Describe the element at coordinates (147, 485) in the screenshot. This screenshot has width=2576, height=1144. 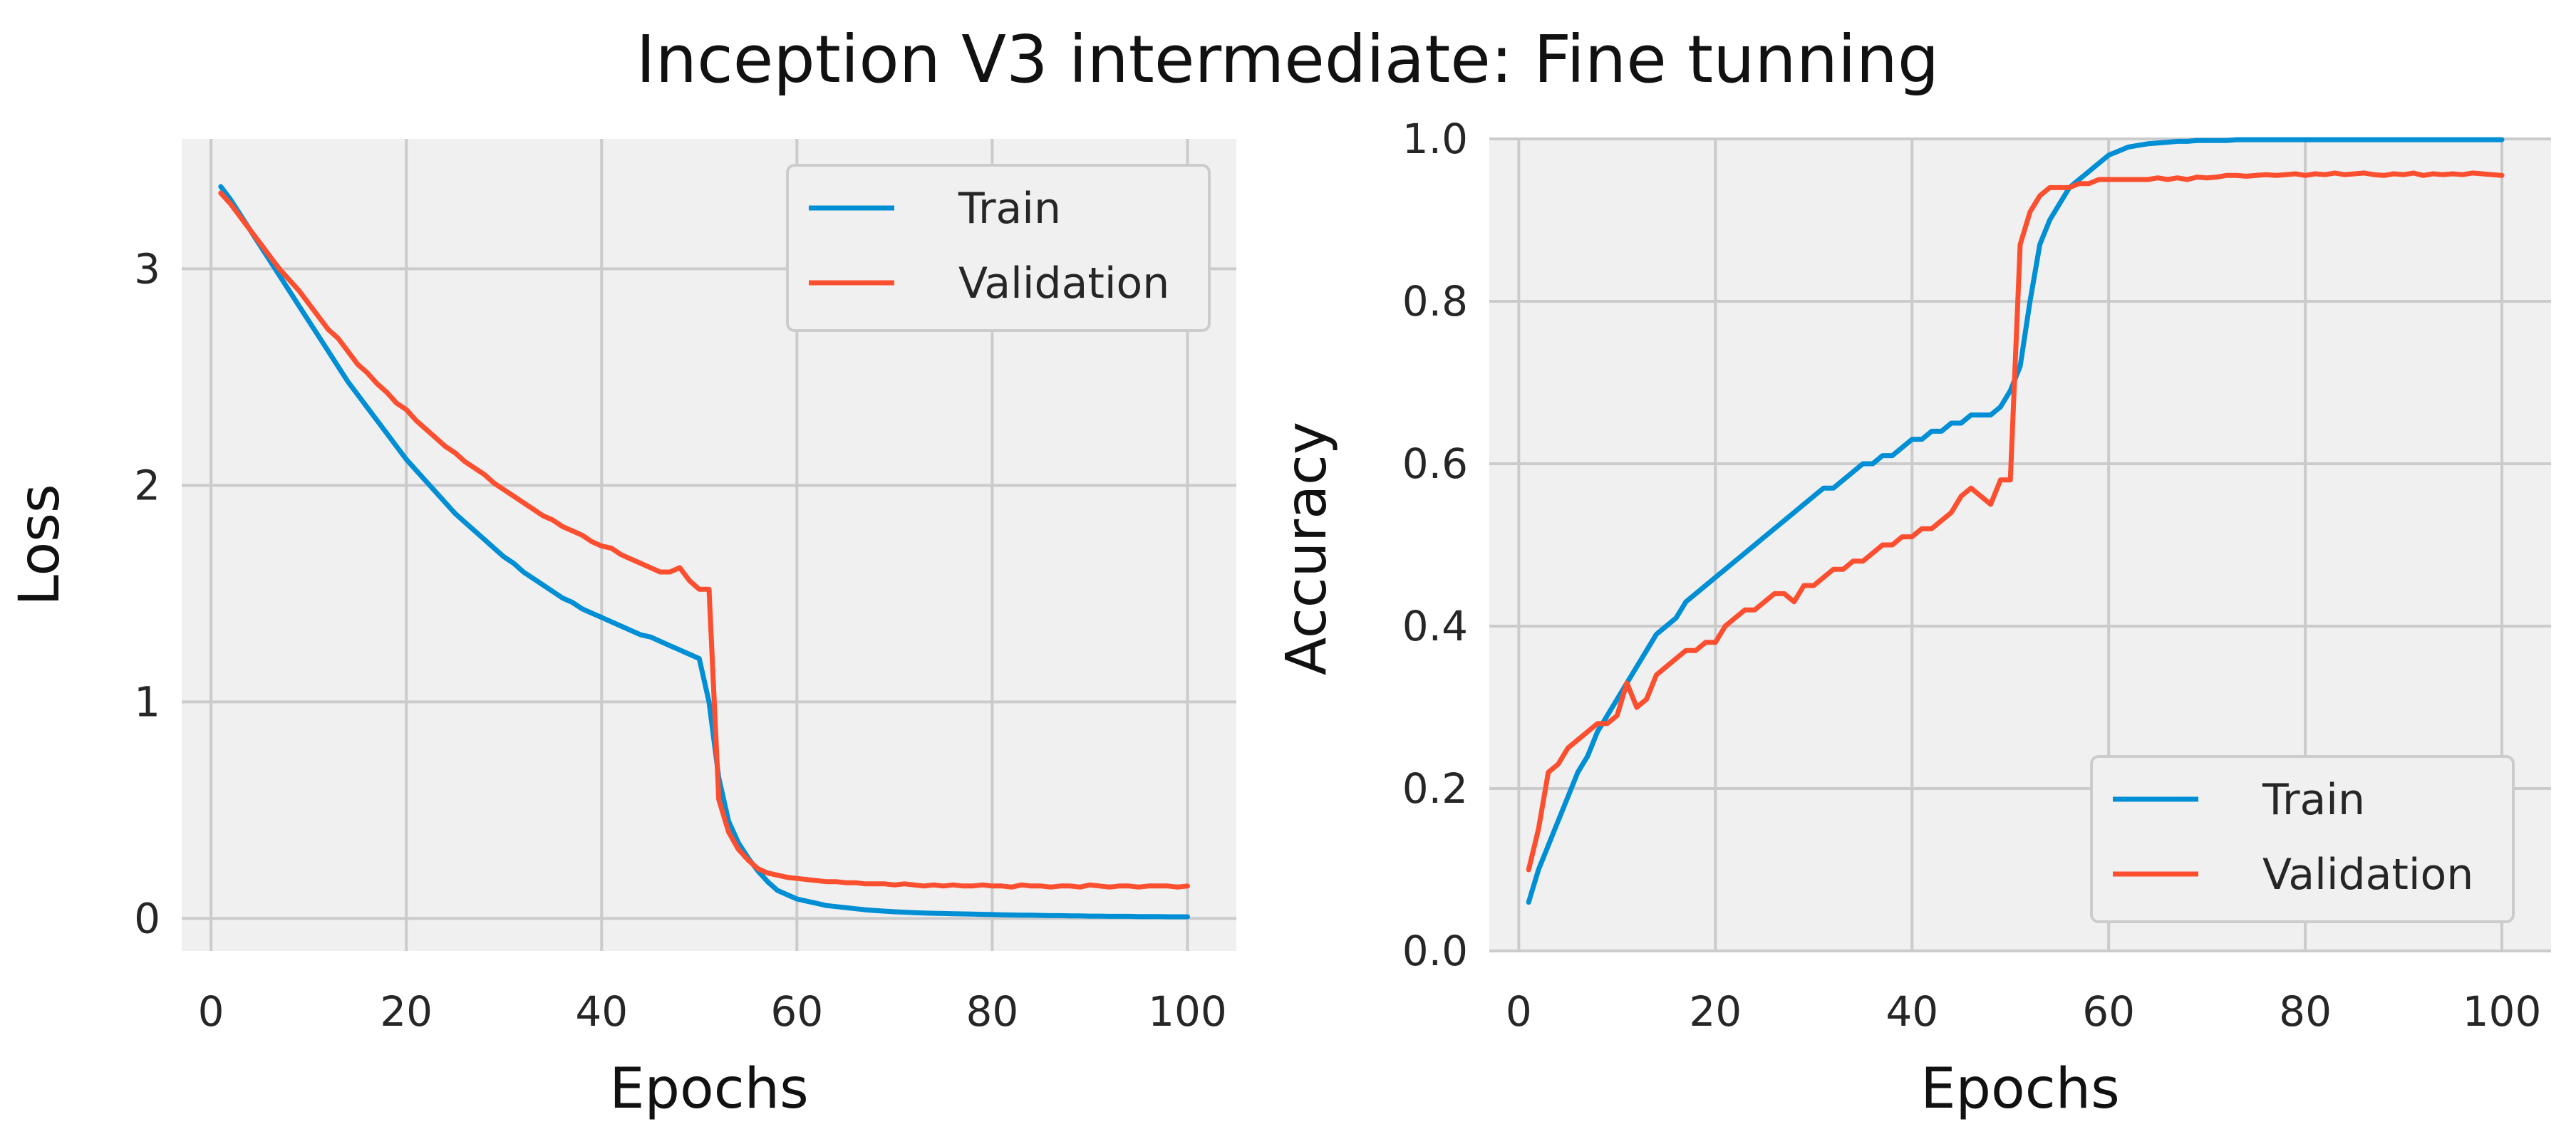
I see `y-tick-label: 2` at that location.